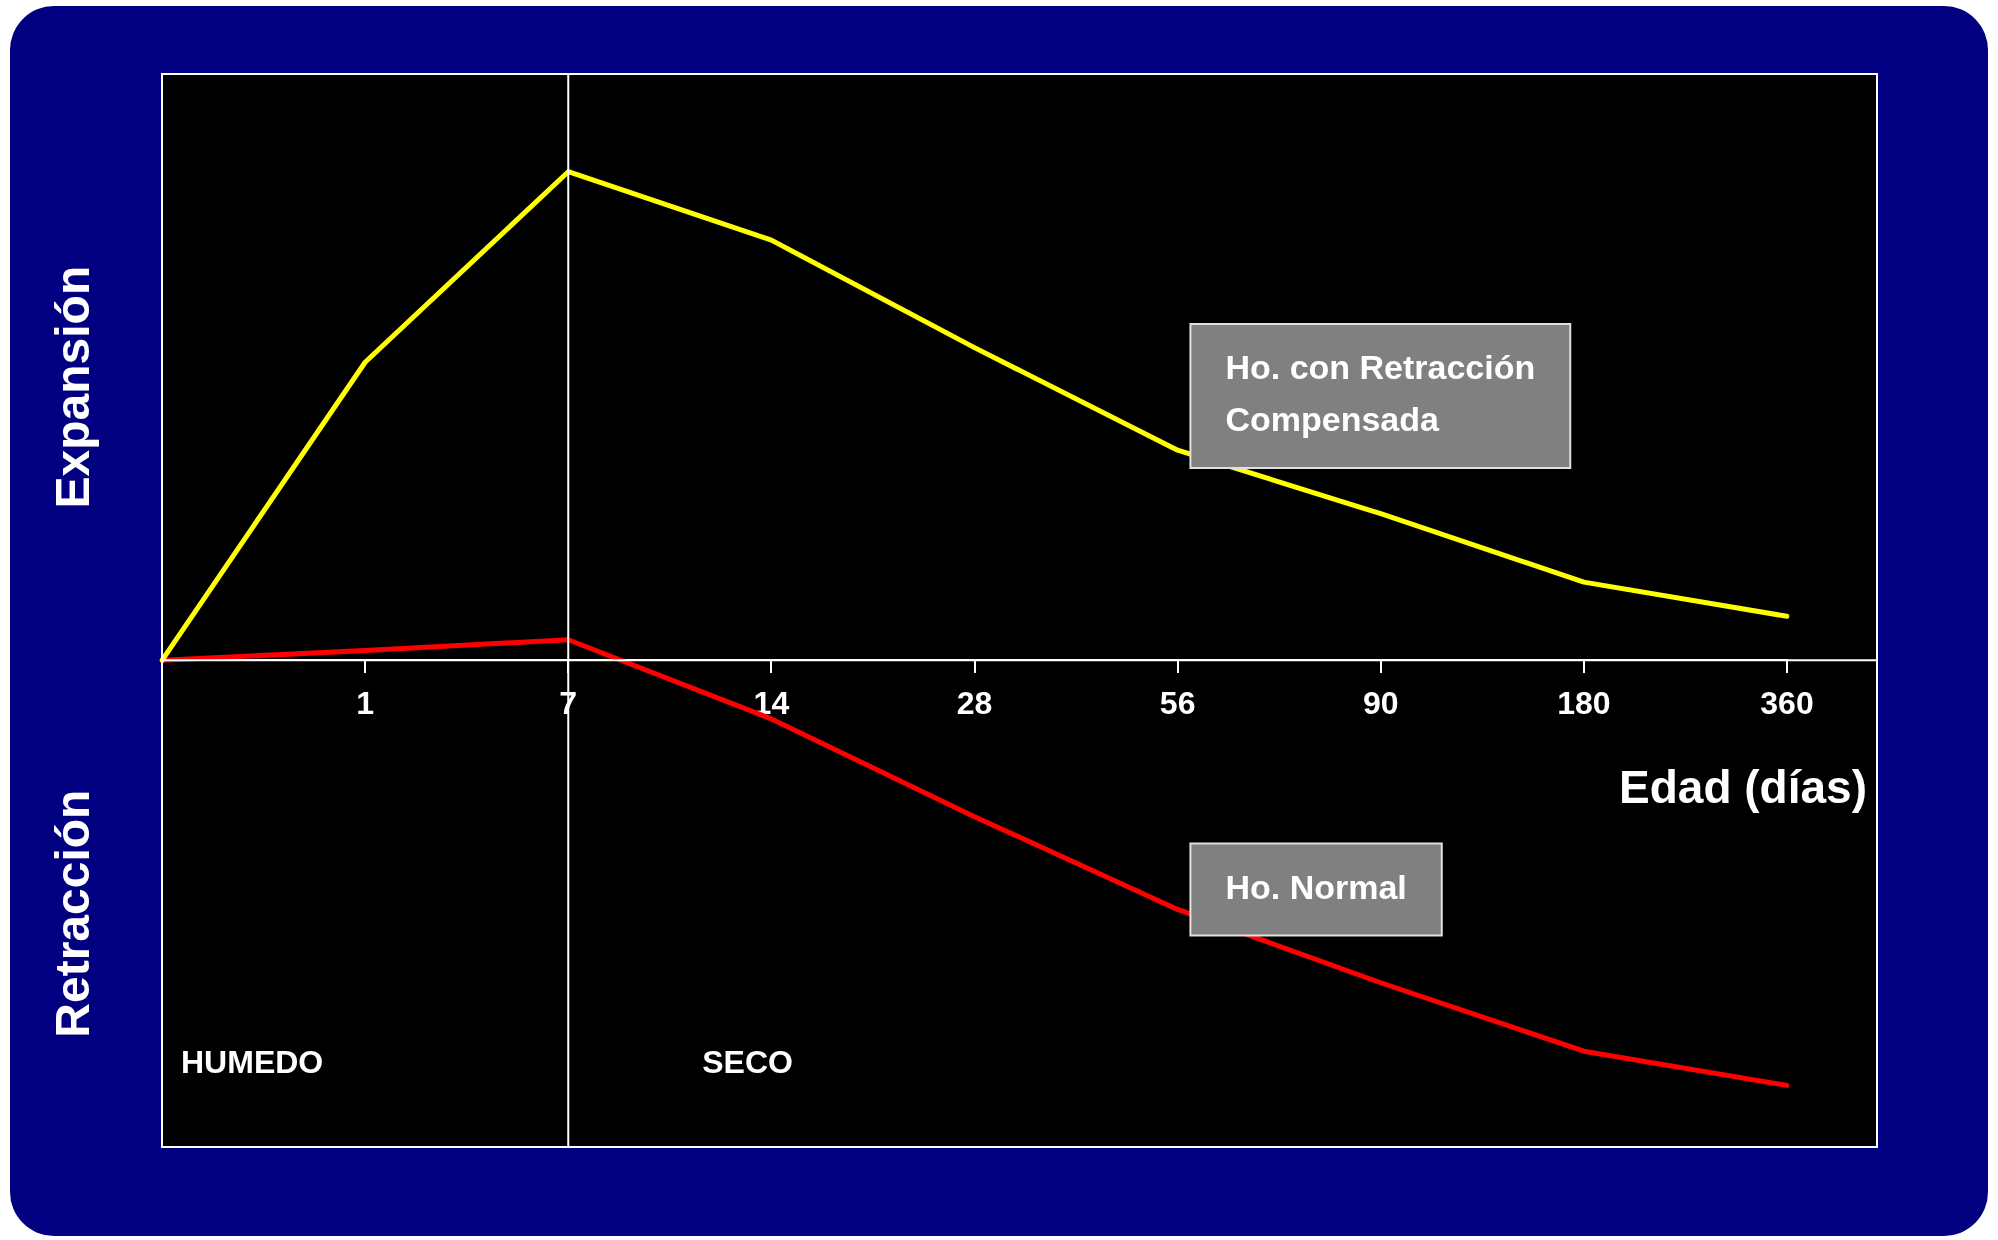 Image resolution: width=1998 pixels, height=1240 pixels. Describe the element at coordinates (771, 703) in the screenshot. I see `x-tick-label: 14` at that location.